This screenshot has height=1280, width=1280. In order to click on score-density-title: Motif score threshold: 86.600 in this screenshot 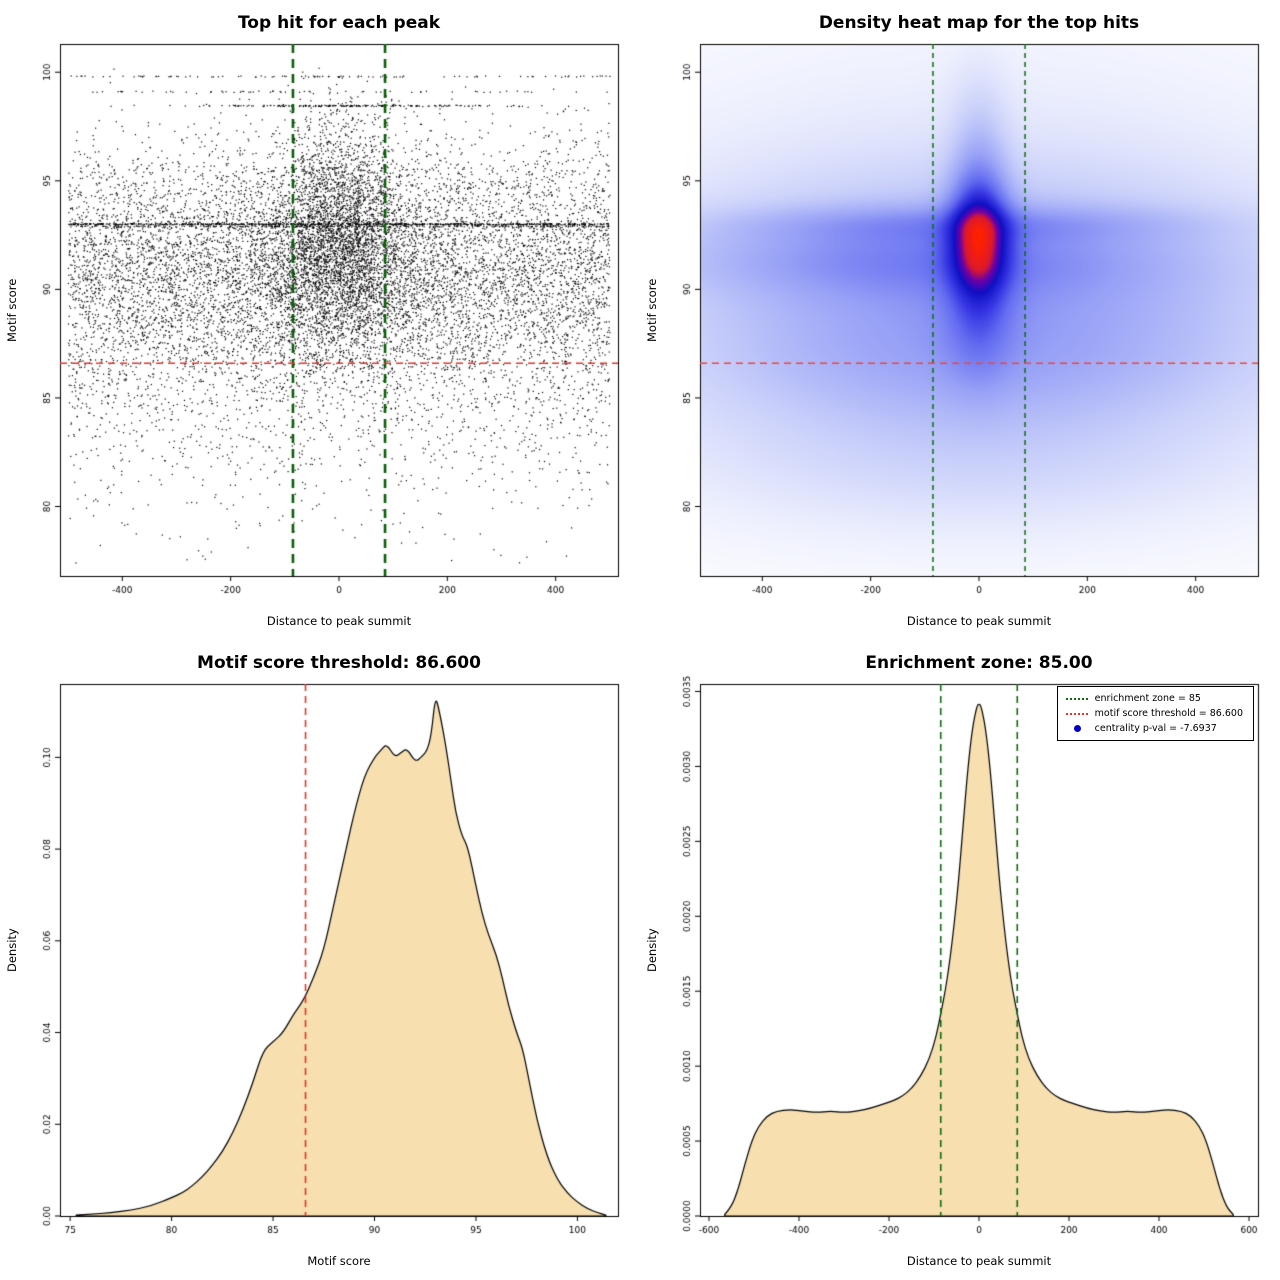, I will do `click(339, 663)`.